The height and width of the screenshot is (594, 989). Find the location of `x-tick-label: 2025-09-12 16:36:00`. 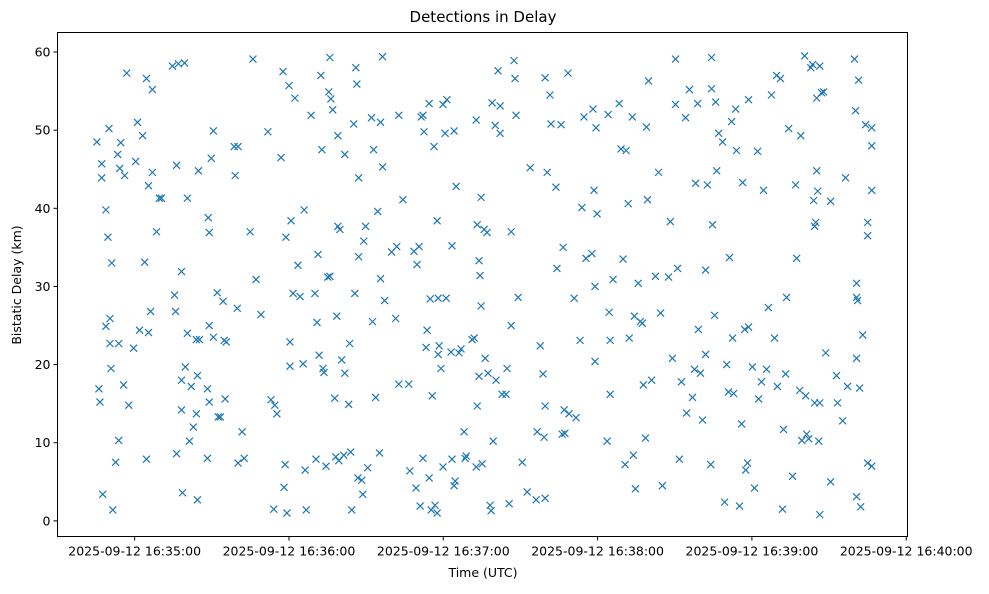

x-tick-label: 2025-09-12 16:36:00 is located at coordinates (289, 551).